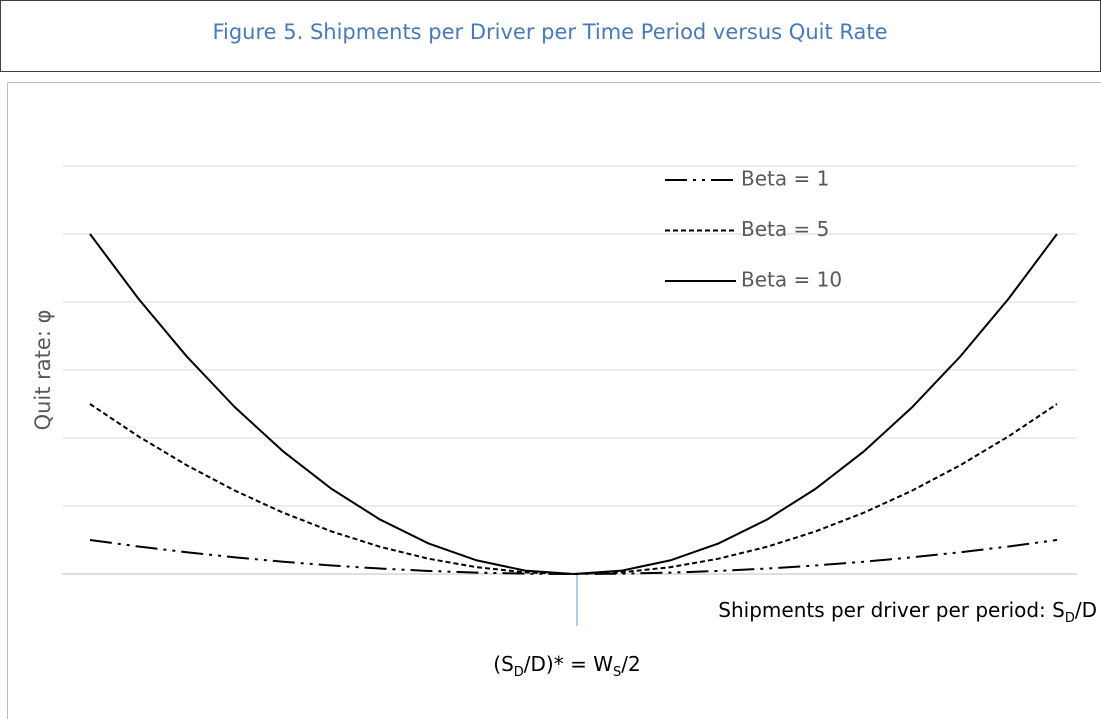  I want to click on x-axis-label: Shipments per driver per period: SD/D, so click(907, 612).